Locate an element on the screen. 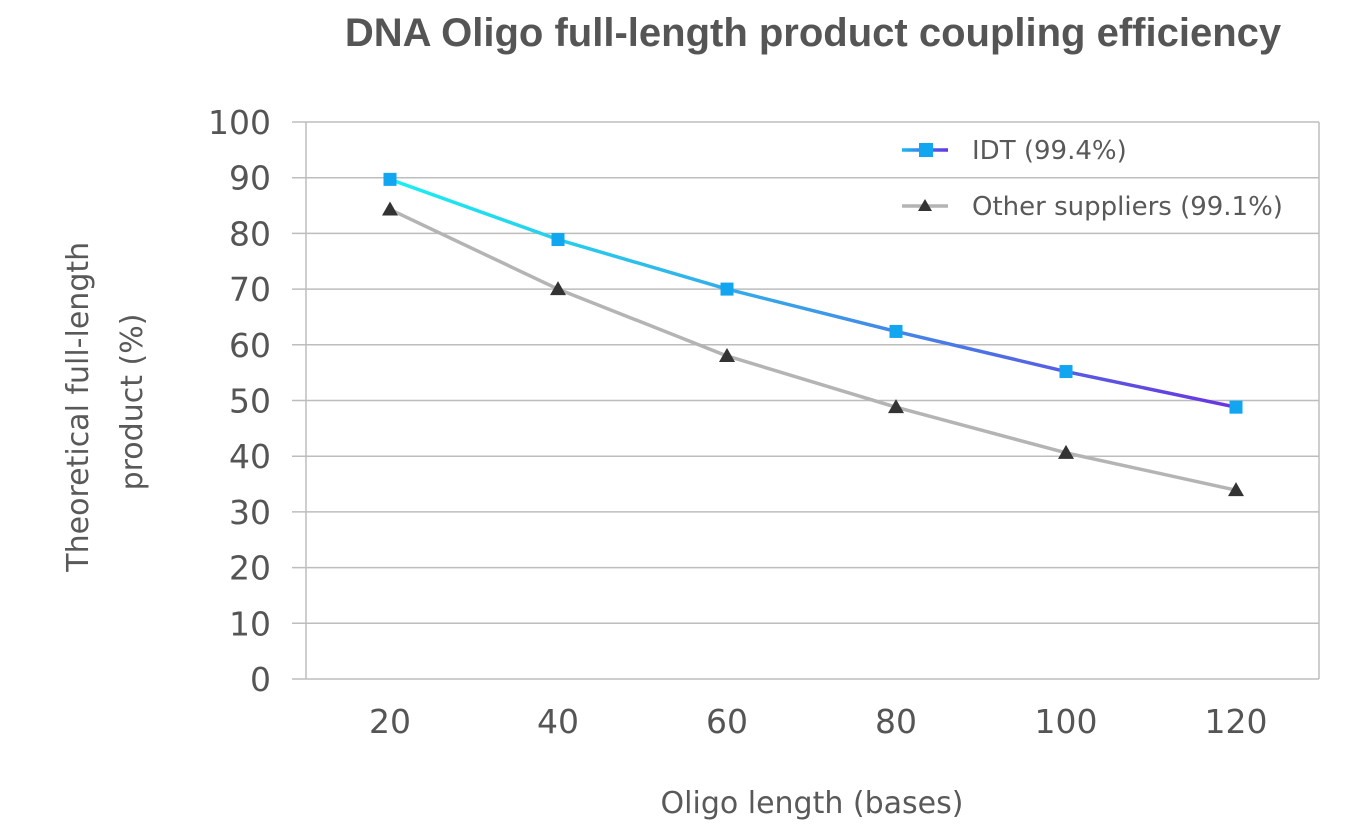  x-tick-label: 100 is located at coordinates (1066, 721).